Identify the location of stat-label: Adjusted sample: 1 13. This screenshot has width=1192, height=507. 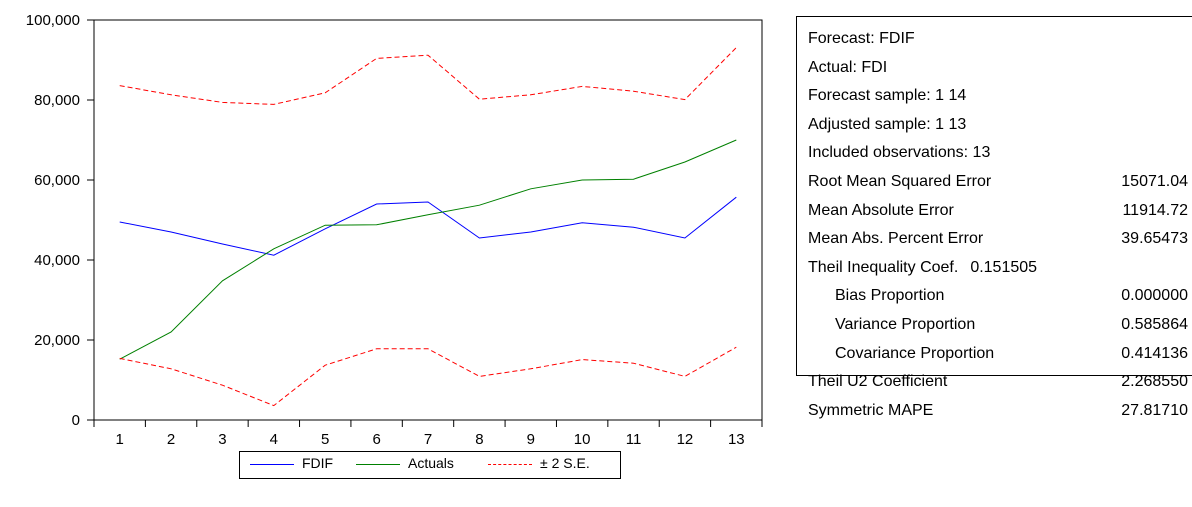
(887, 124).